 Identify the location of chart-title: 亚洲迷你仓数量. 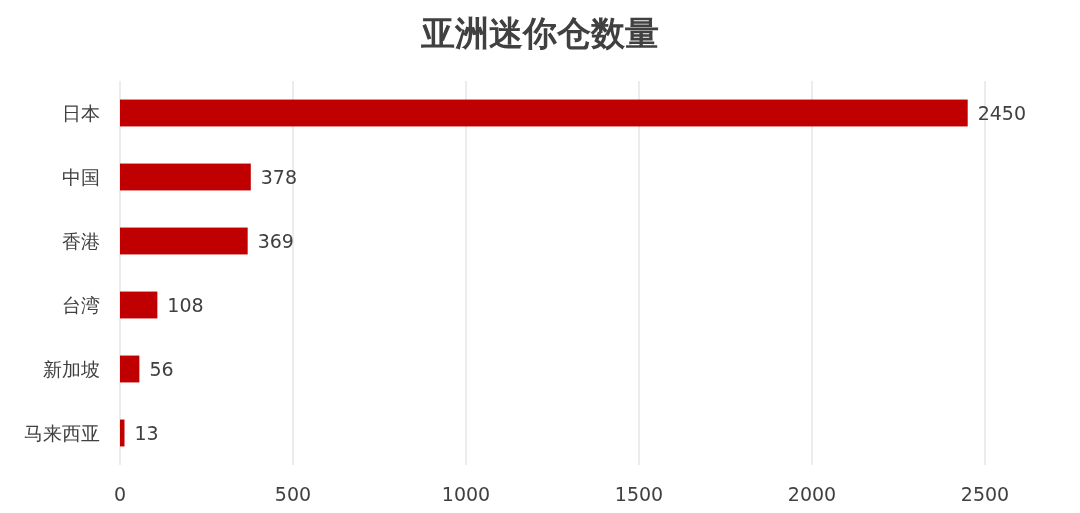
(539, 33).